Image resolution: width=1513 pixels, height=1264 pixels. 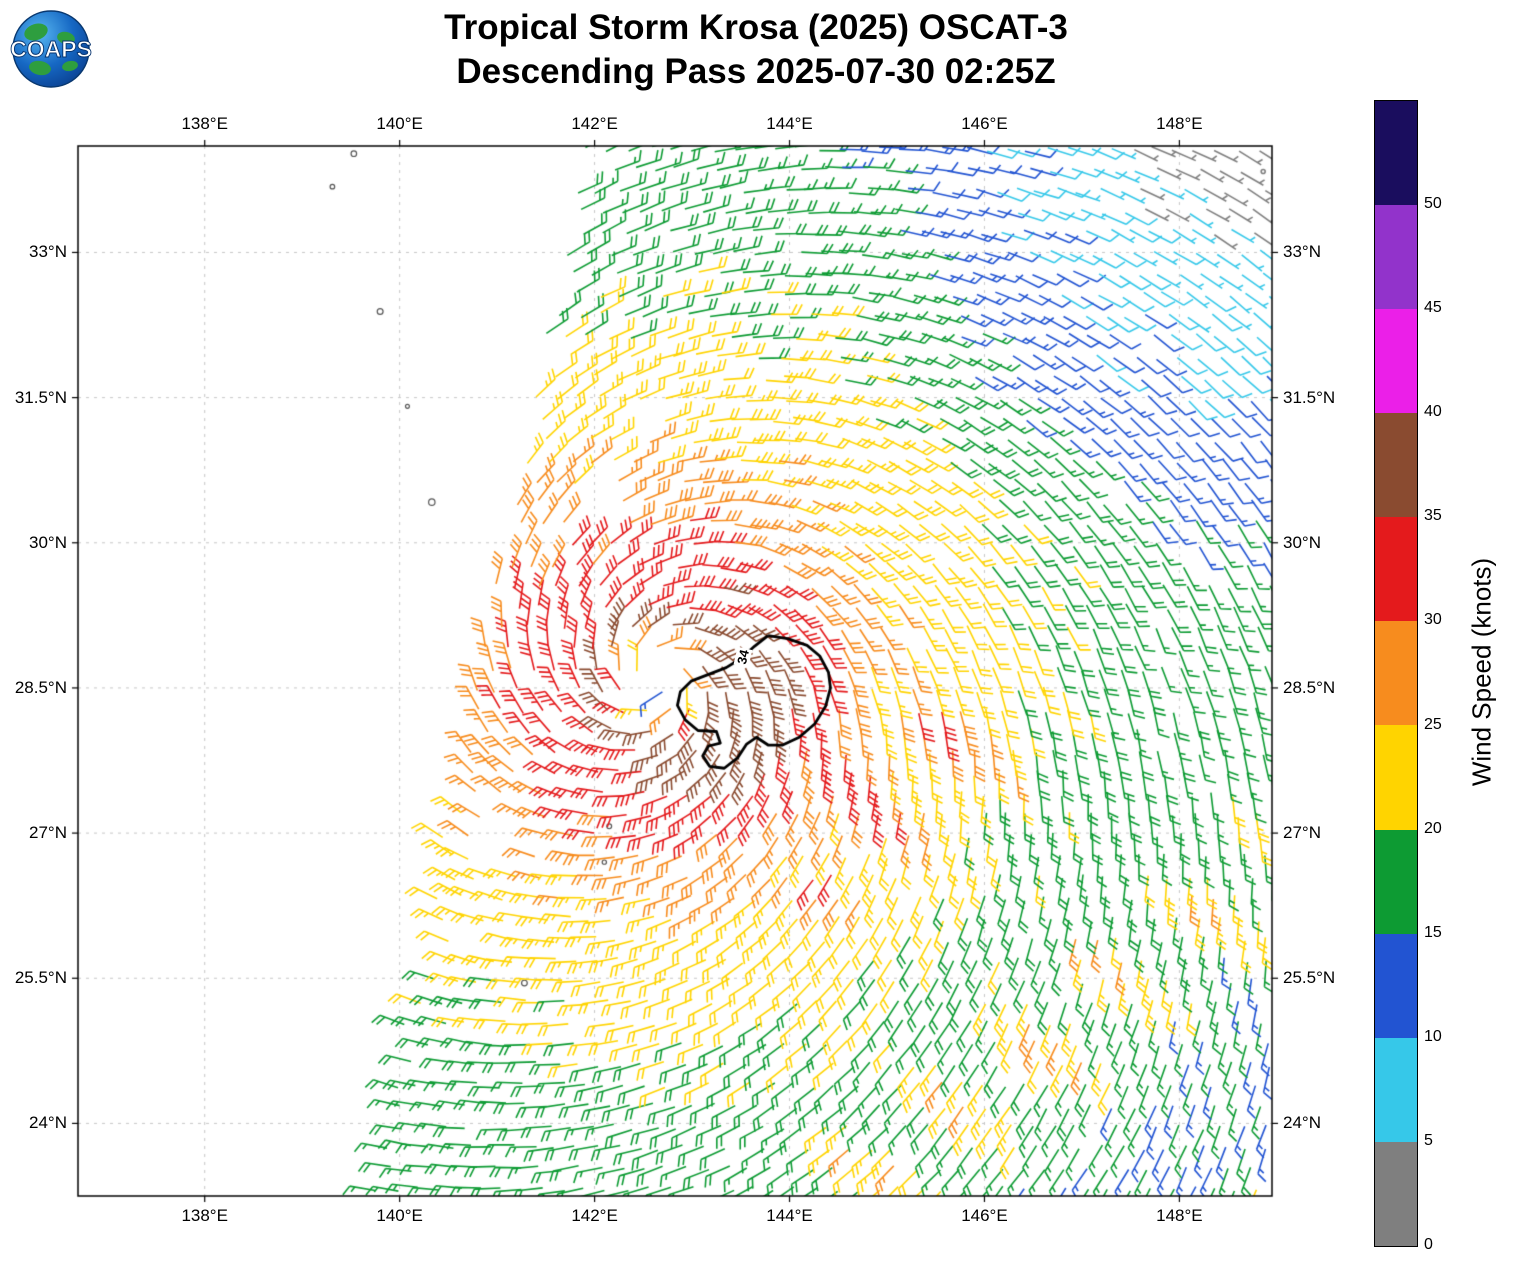 I want to click on chart-title-line2: Descending Pass 2025-07-30 02:25Z, so click(x=756, y=71).